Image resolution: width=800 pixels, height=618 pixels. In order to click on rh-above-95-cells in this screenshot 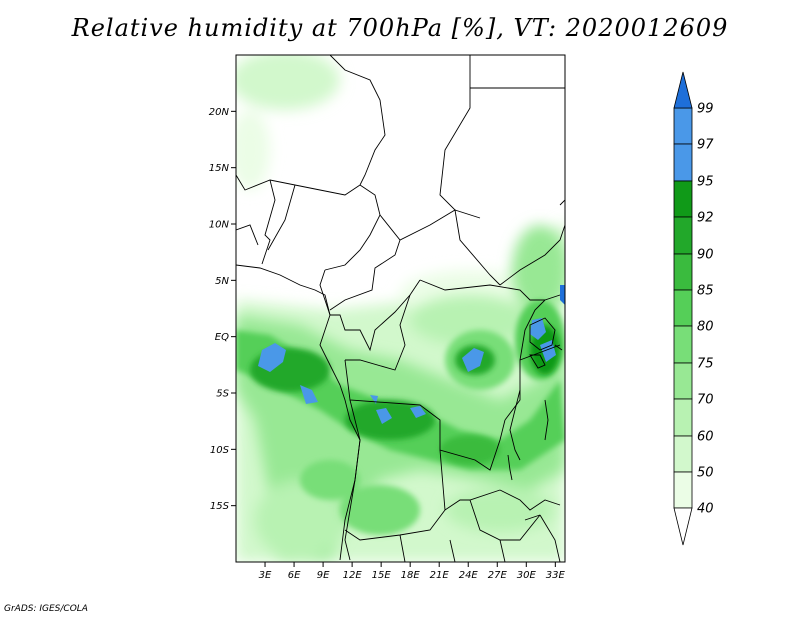, I will do `click(411, 354)`.